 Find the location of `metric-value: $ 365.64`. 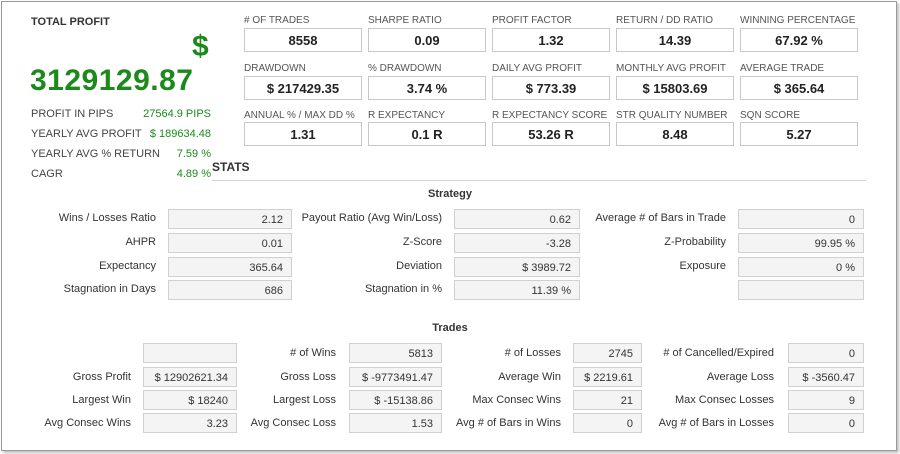

metric-value: $ 365.64 is located at coordinates (799, 88).